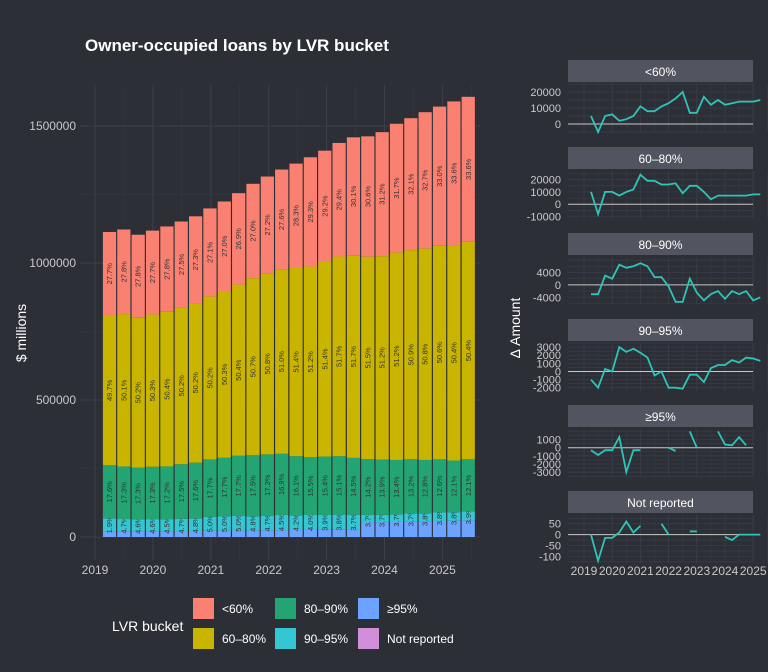 The width and height of the screenshot is (768, 672). I want to click on bar-segment-label: 4.0%, so click(310, 522).